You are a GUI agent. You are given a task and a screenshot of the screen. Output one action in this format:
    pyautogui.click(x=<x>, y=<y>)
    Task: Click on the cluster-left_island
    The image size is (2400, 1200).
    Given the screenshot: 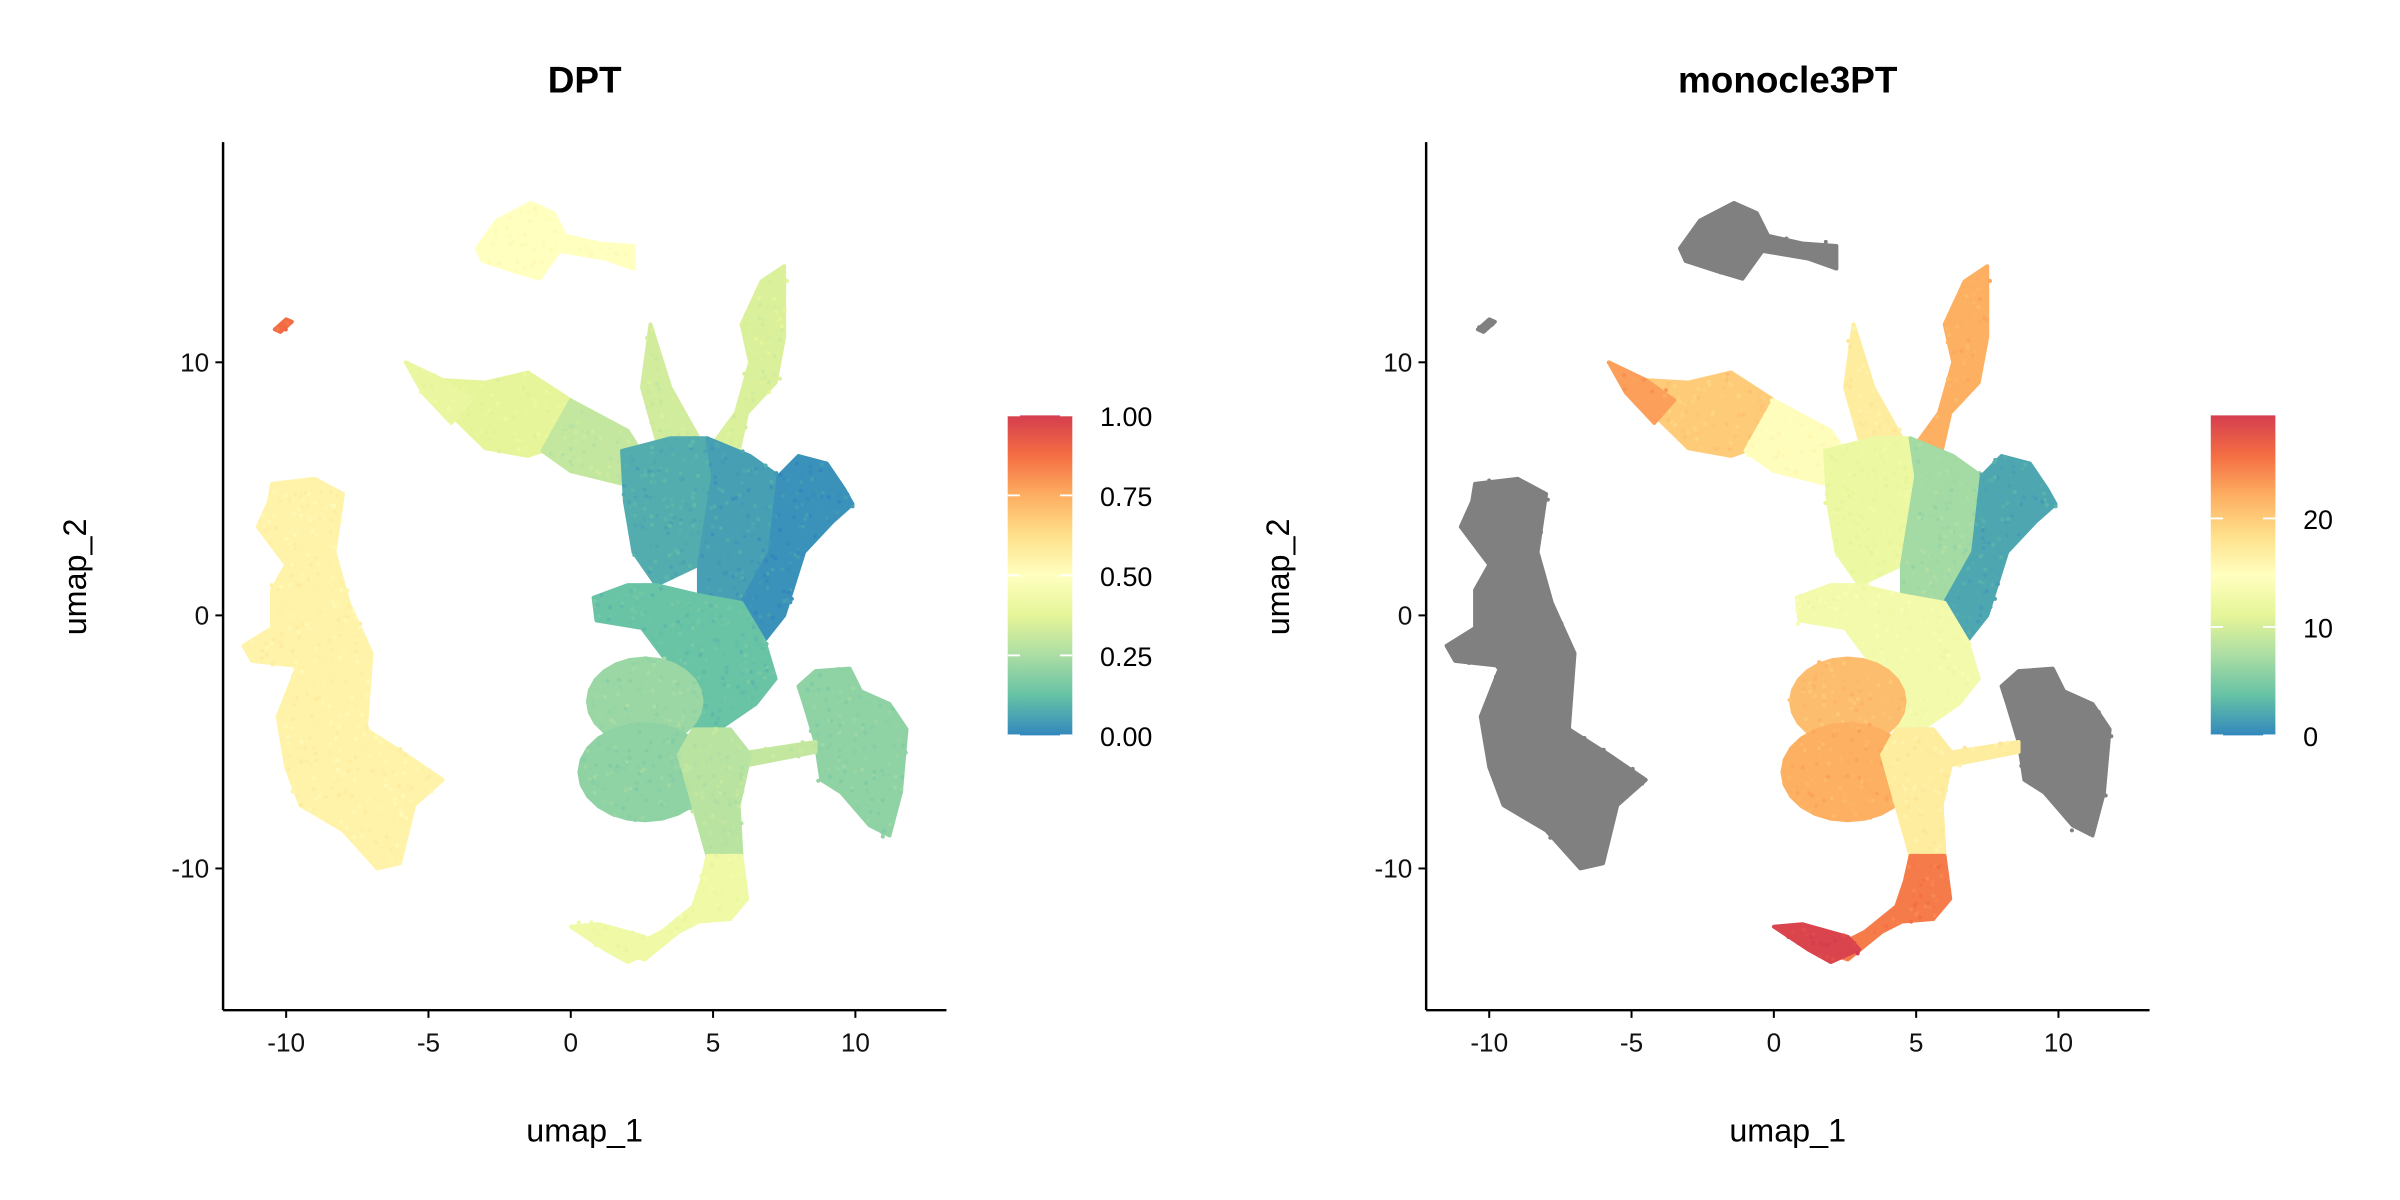 What is the action you would take?
    pyautogui.click(x=343, y=673)
    